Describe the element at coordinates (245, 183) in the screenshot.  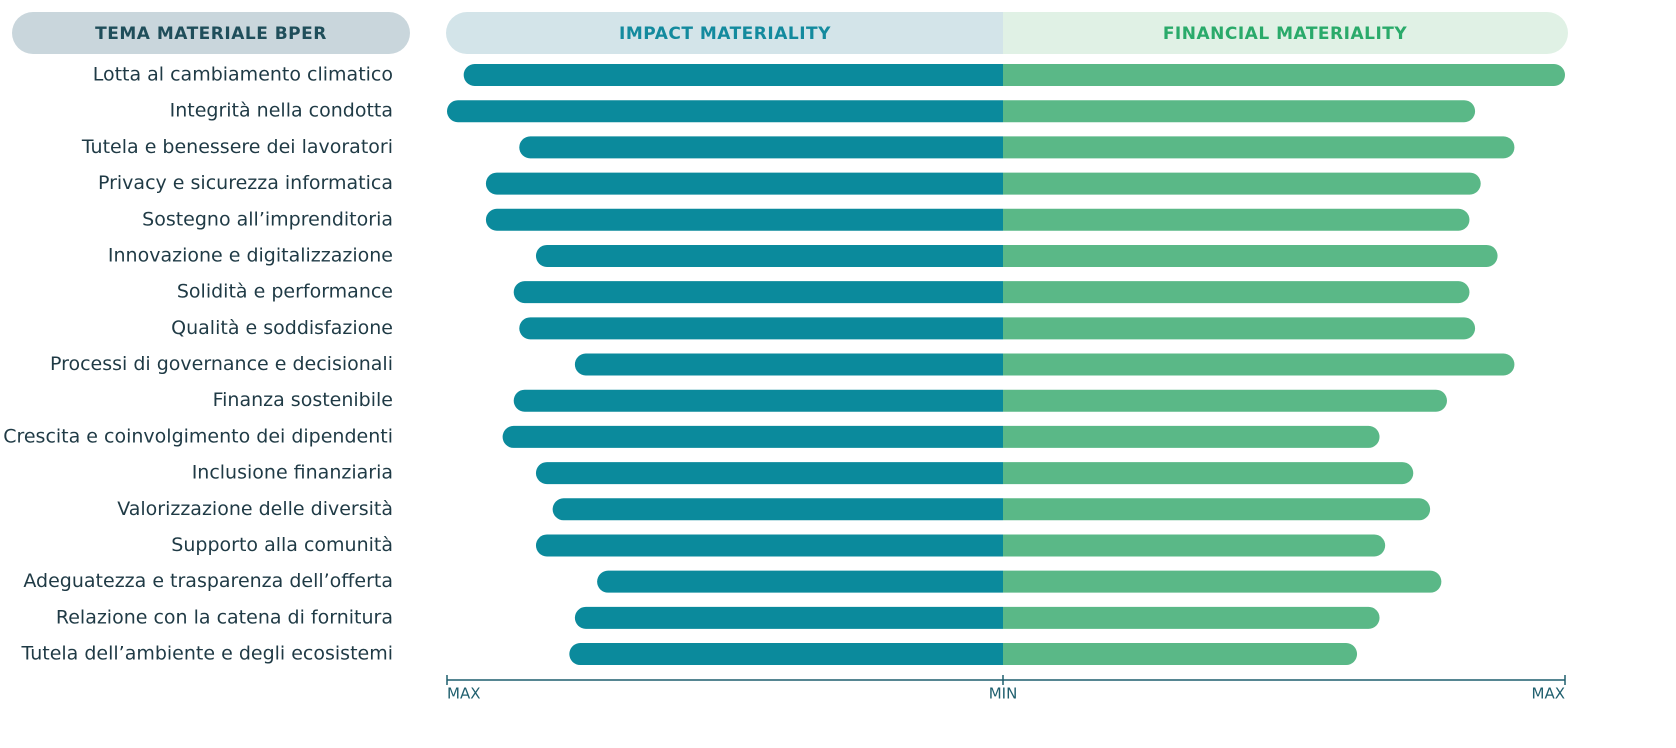
I see `category-label: Privacy e sicurezza informatica` at that location.